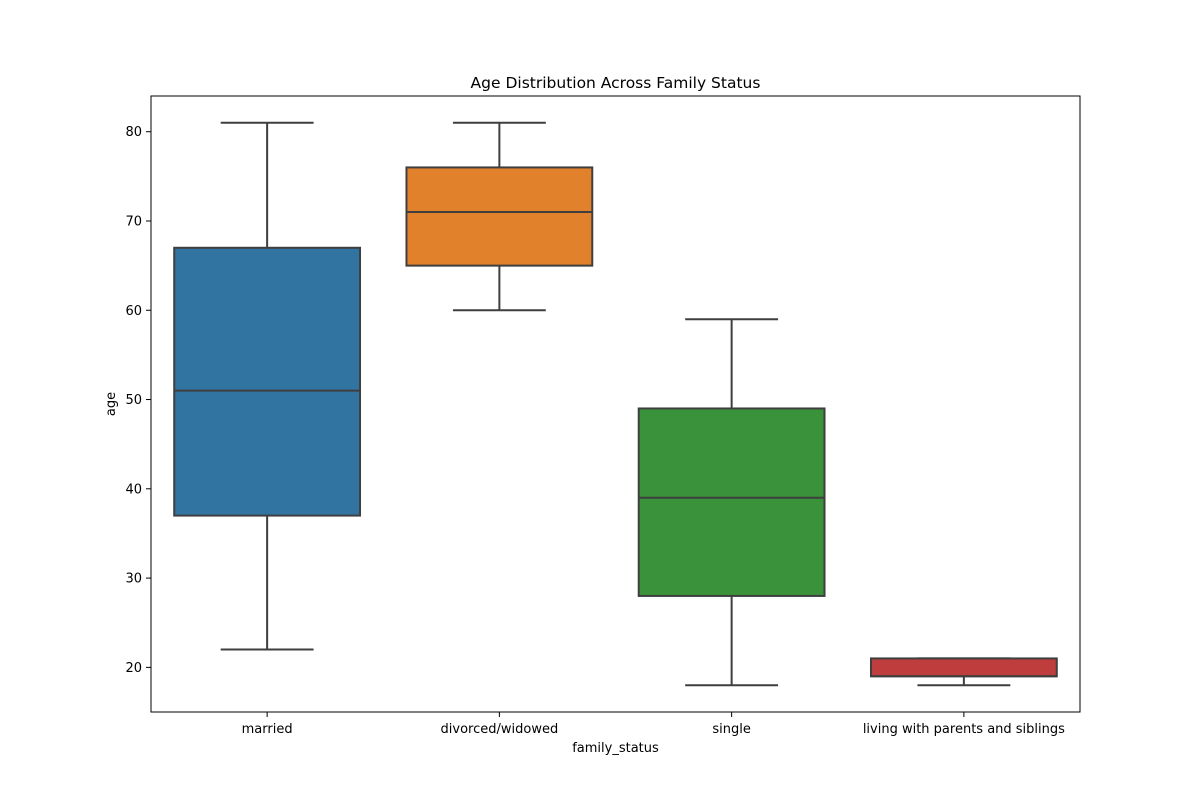 The image size is (1200, 800). I want to click on box-married, so click(267, 386).